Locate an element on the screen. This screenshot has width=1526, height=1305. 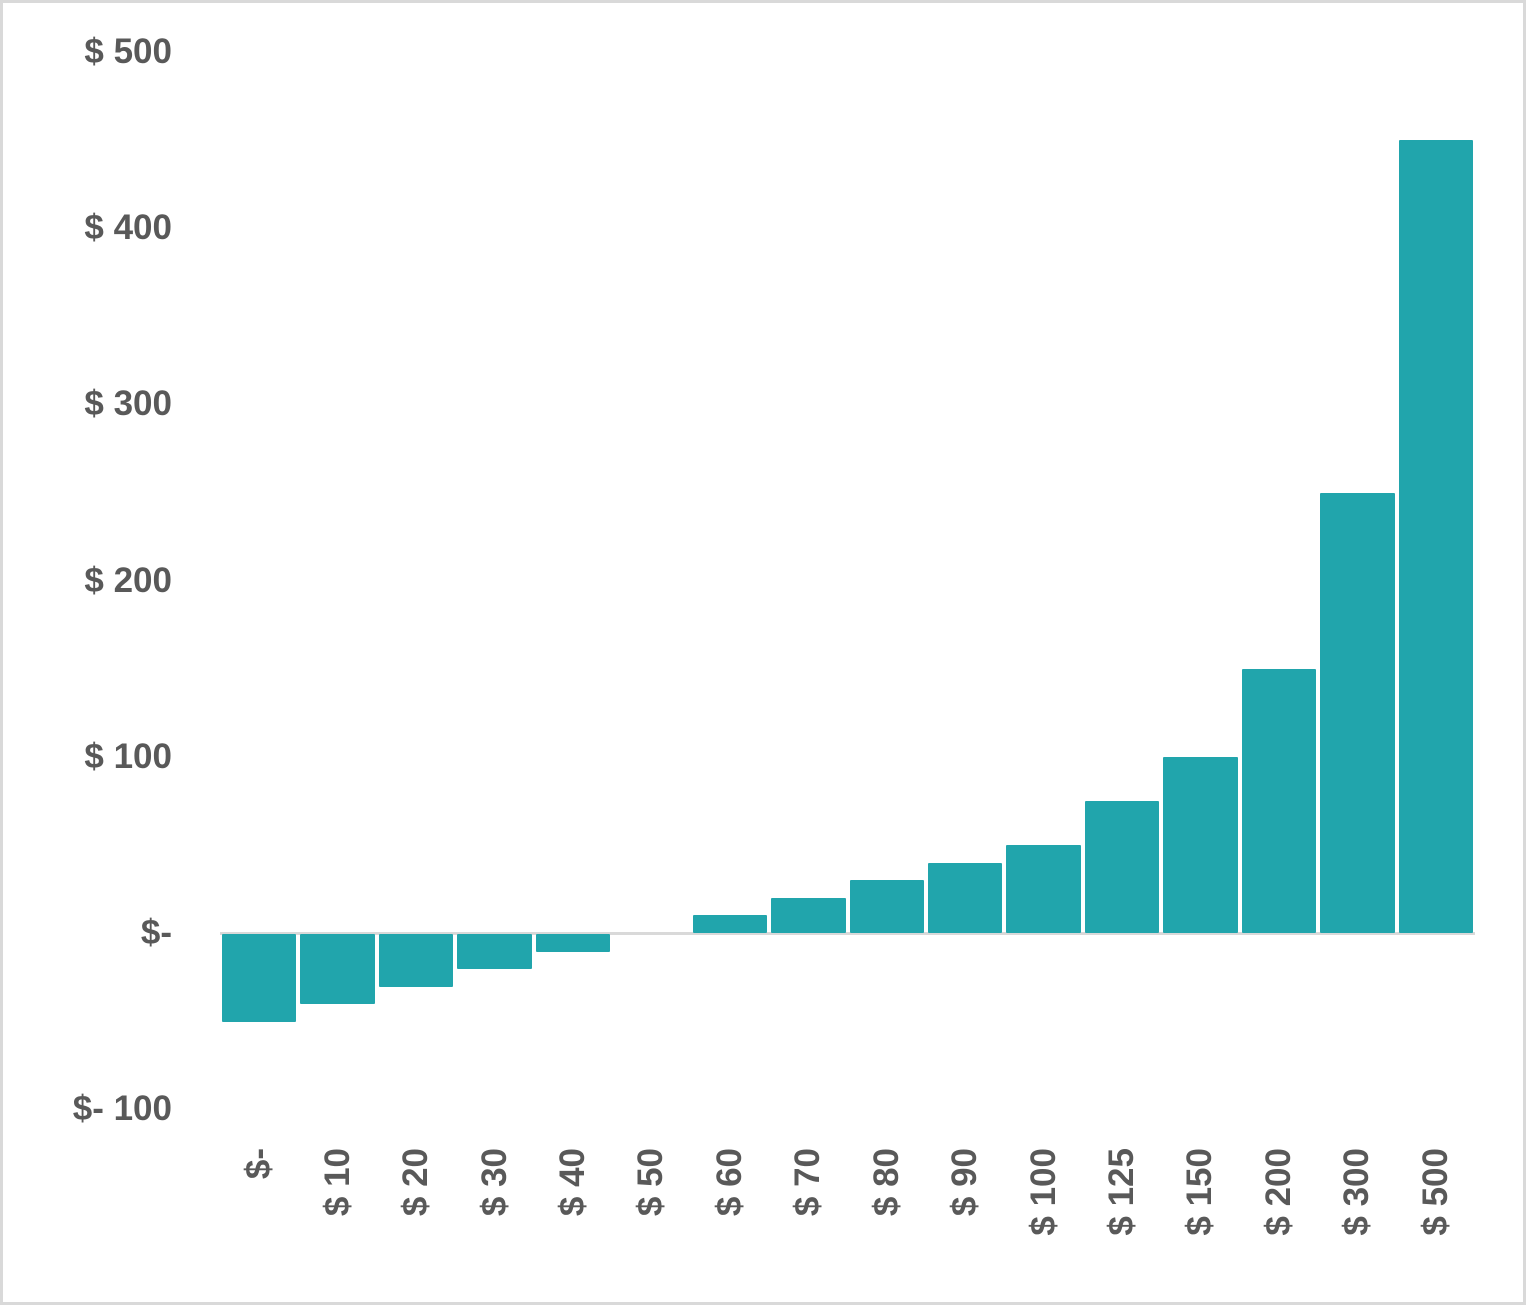
x-axis-tick-label: $ 200 is located at coordinates (1278, 1192).